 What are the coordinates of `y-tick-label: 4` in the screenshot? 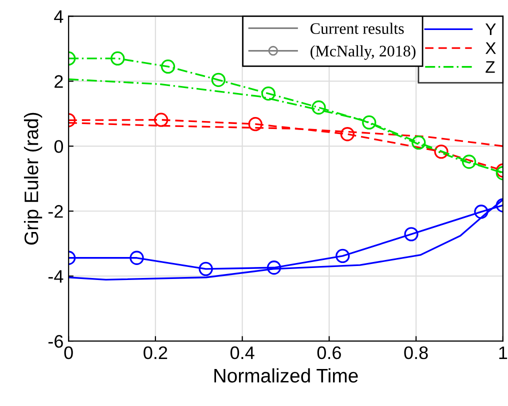 It's located at (59, 16).